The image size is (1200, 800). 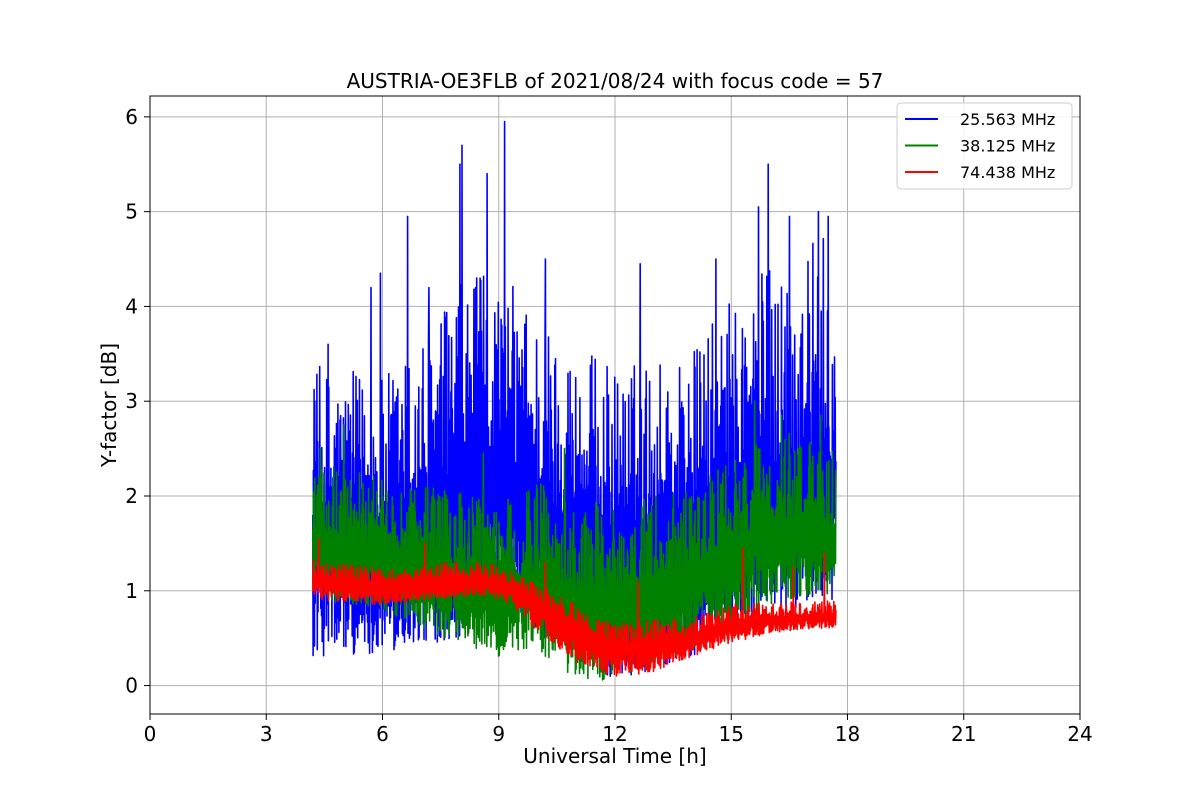 What do you see at coordinates (131, 686) in the screenshot?
I see `y-tick-label: 0` at bounding box center [131, 686].